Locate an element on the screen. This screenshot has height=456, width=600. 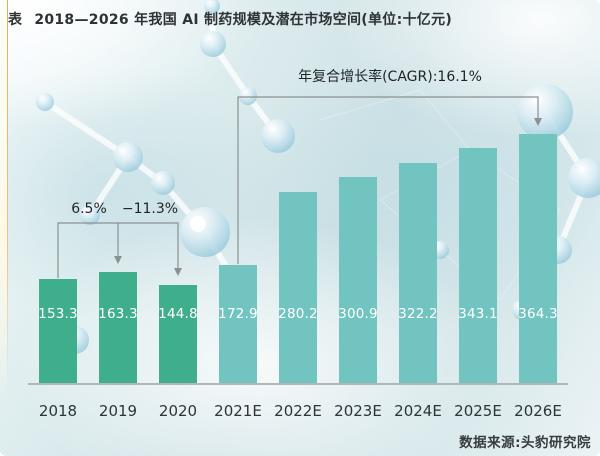
x-axis-label-2020: 2020 is located at coordinates (178, 411).